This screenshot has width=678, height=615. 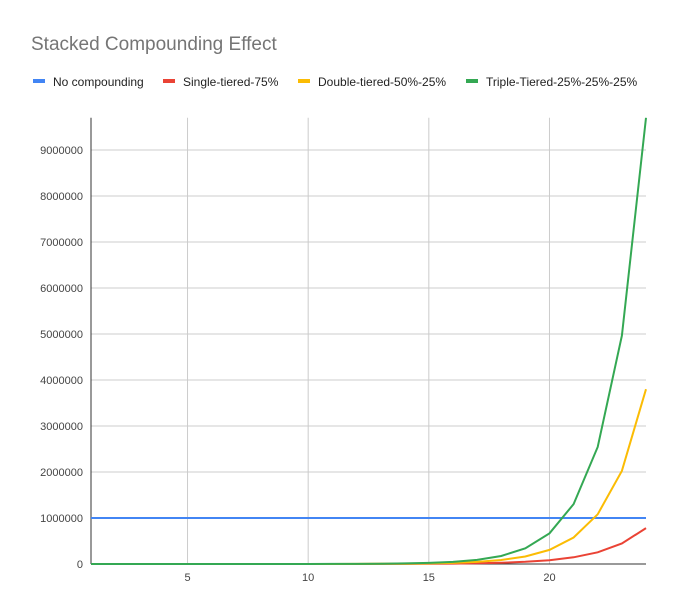 I want to click on legend-label: Single-tiered-75%, so click(x=231, y=82).